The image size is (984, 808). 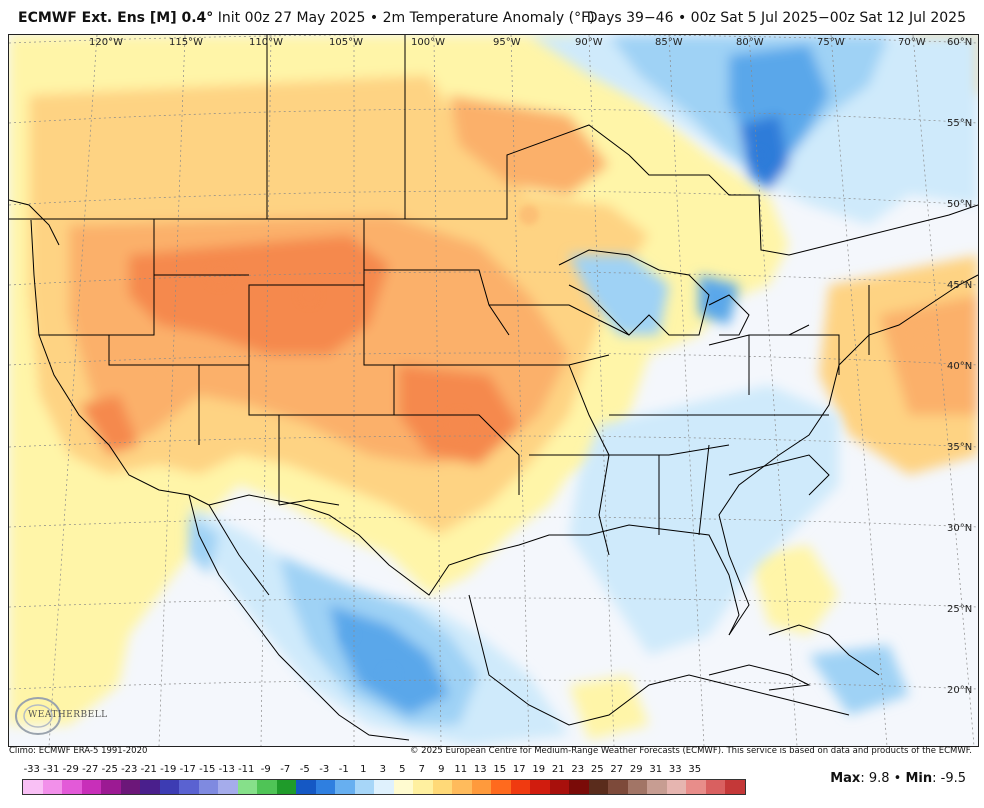 I want to click on logo-swirl-icon, so click(x=38, y=716).